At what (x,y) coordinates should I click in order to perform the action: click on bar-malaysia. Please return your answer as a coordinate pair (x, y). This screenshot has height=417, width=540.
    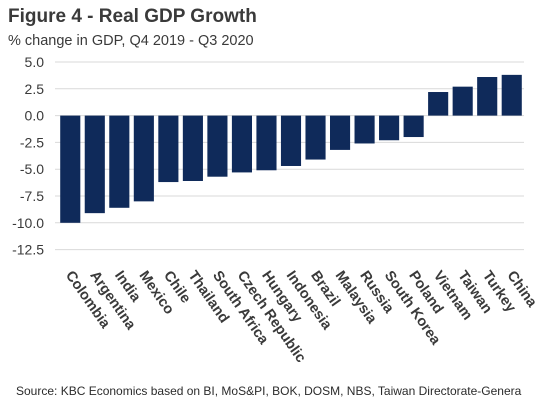
    Looking at the image, I should click on (340, 132).